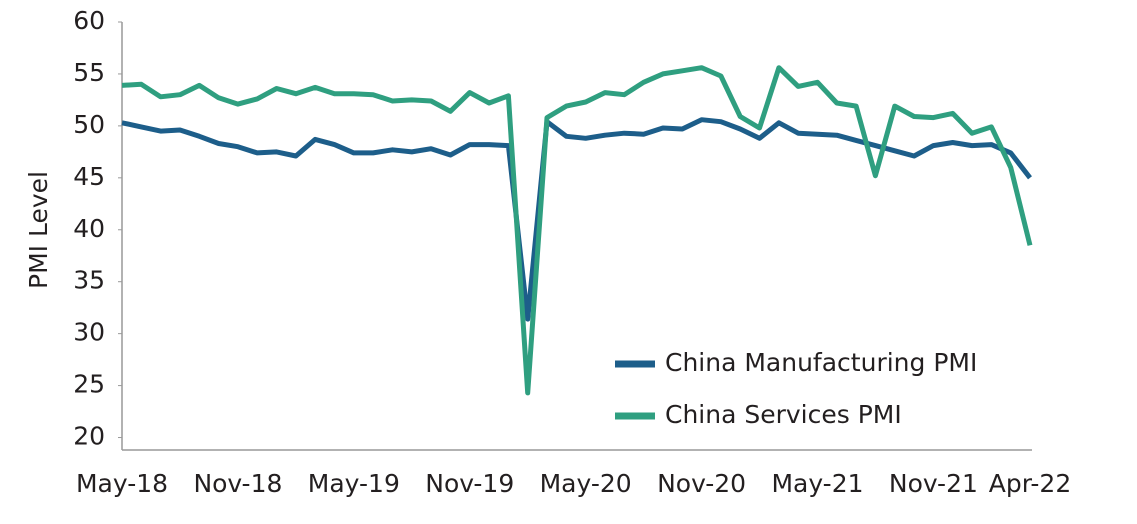 The width and height of the screenshot is (1137, 524). I want to click on y-tick-label: 40, so click(89, 228).